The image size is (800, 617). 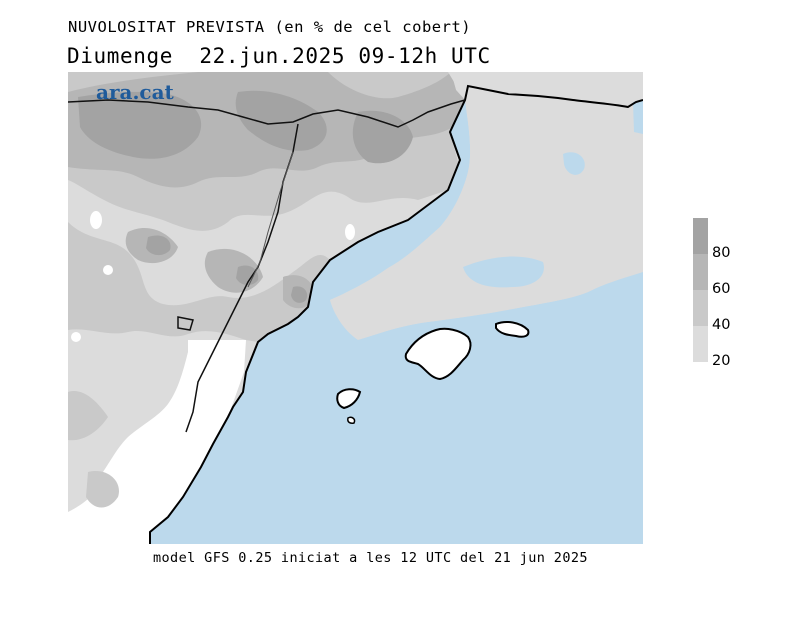 What do you see at coordinates (267, 113) in the screenshot?
I see `border-line` at bounding box center [267, 113].